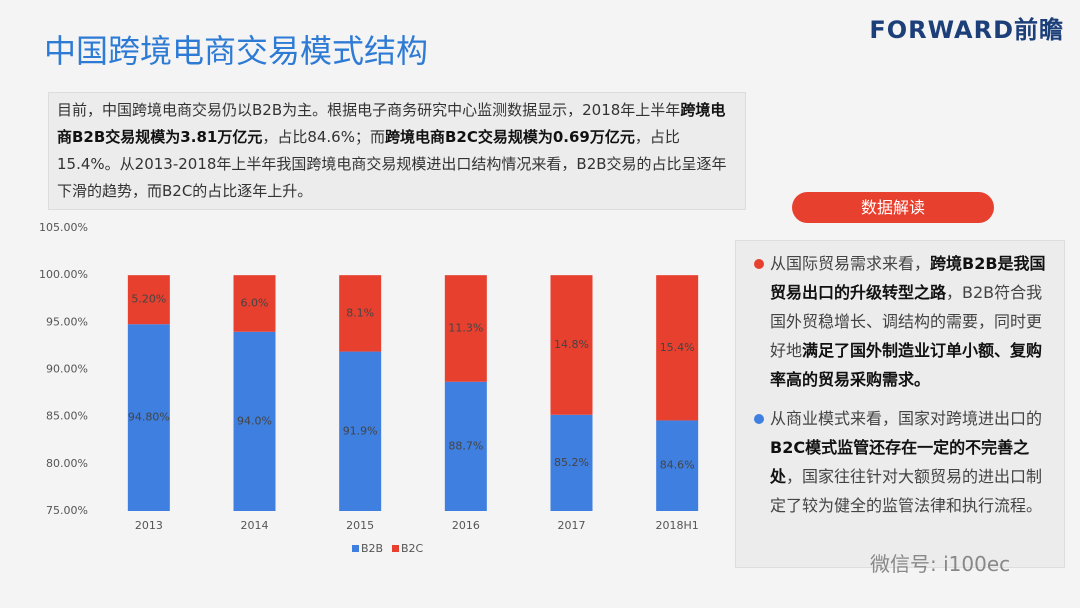 This screenshot has width=1080, height=608. Describe the element at coordinates (906, 418) in the screenshot. I see `text-run: 从商业模式来看，国家对跨境进出口的` at that location.